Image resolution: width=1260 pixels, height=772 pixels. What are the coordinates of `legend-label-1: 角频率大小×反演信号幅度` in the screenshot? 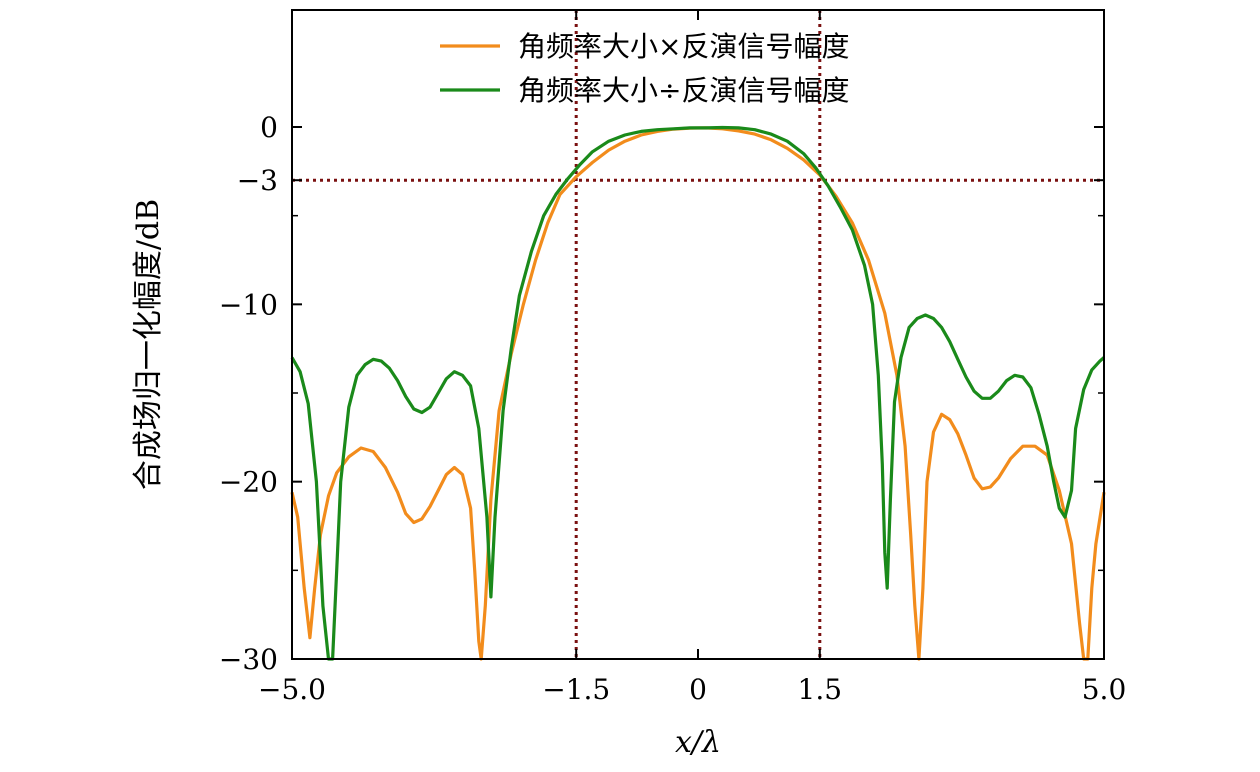 It's located at (683, 46).